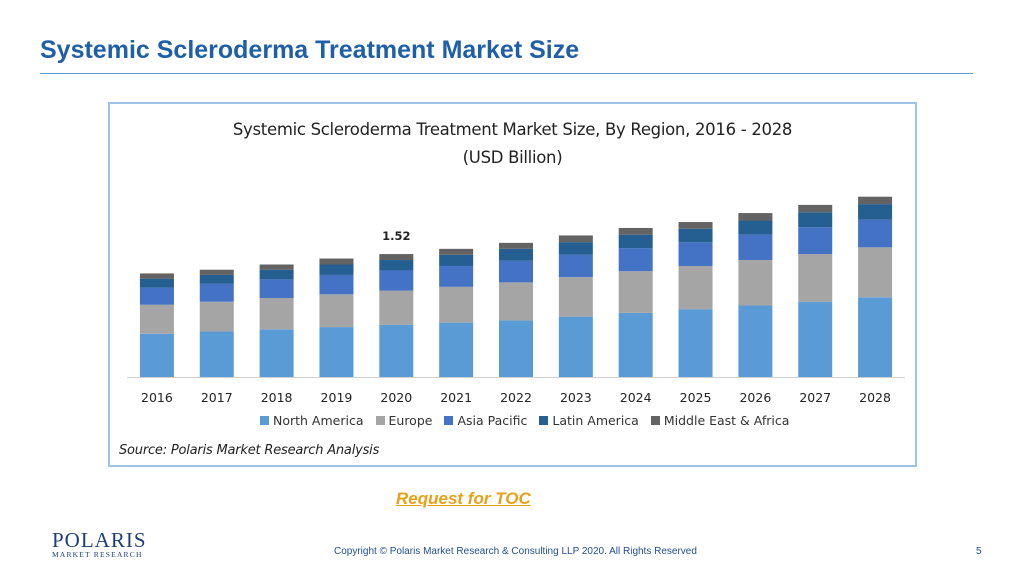  What do you see at coordinates (696, 397) in the screenshot?
I see `x-tick-label: 2025` at bounding box center [696, 397].